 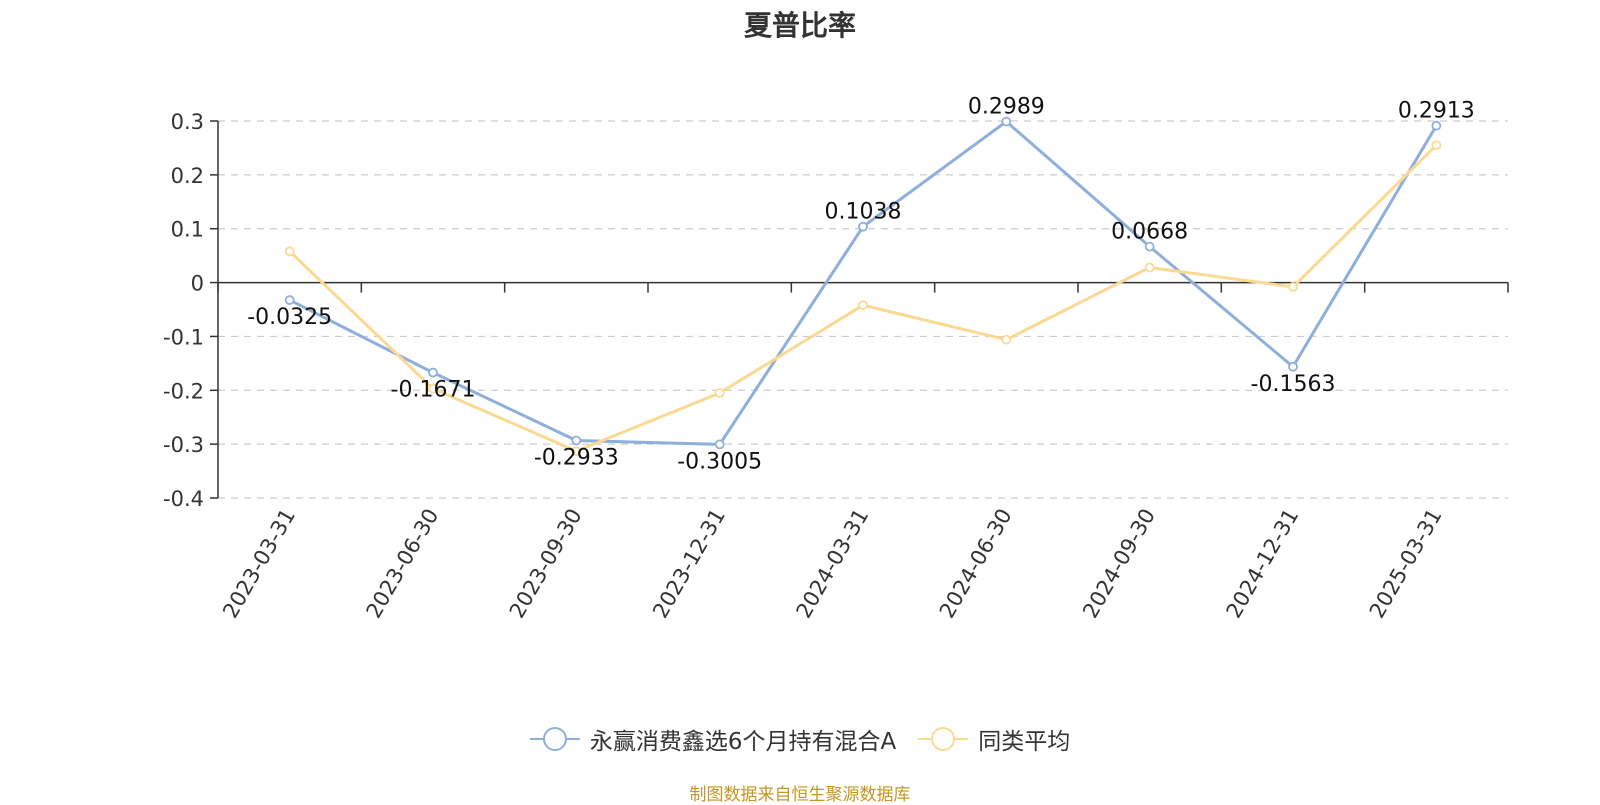 What do you see at coordinates (1119, 564) in the screenshot?
I see `x-tick-label: 2024-09-30` at bounding box center [1119, 564].